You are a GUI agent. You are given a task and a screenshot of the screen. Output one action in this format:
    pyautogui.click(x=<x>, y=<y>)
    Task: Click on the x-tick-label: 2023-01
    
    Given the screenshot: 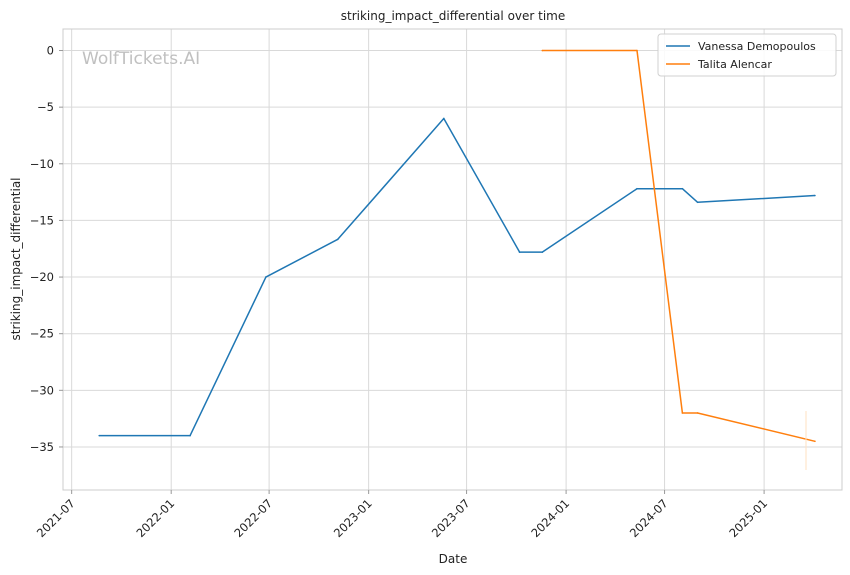 What is the action you would take?
    pyautogui.click(x=353, y=518)
    